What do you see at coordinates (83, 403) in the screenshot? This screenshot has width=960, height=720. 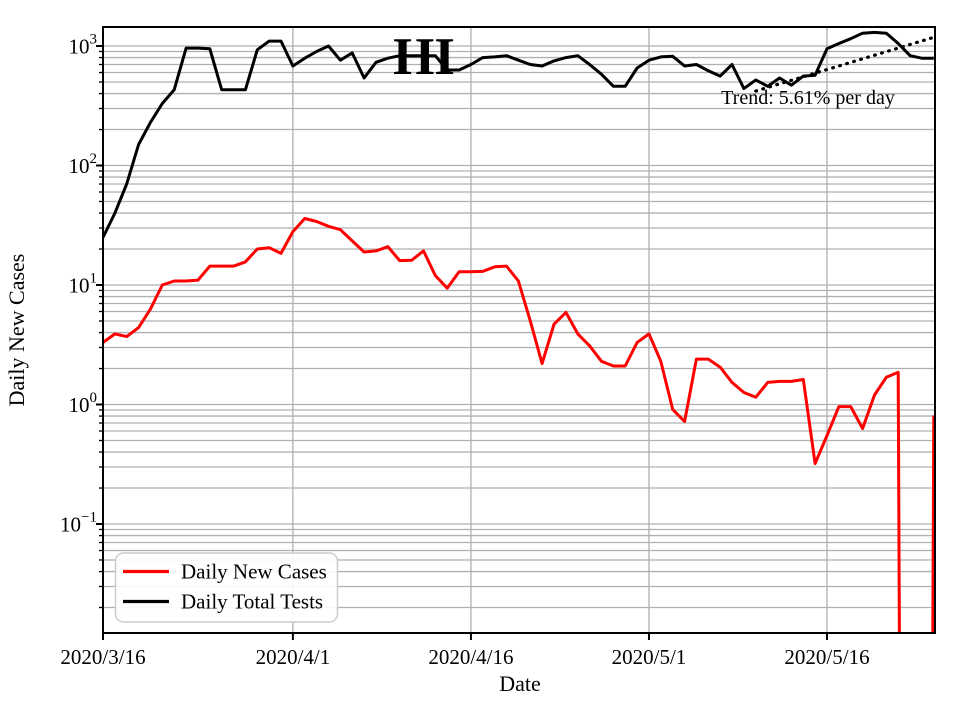 I see `y-tick-label: 10⁰` at bounding box center [83, 403].